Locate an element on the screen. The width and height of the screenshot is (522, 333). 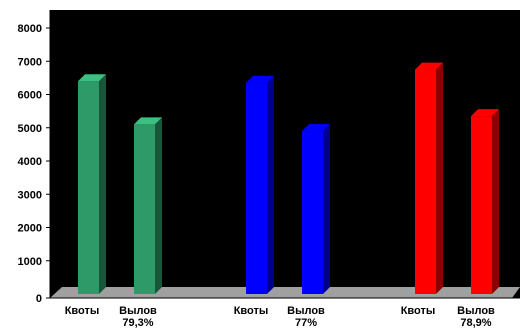
y-tick-label: 7000 is located at coordinates (30, 62).